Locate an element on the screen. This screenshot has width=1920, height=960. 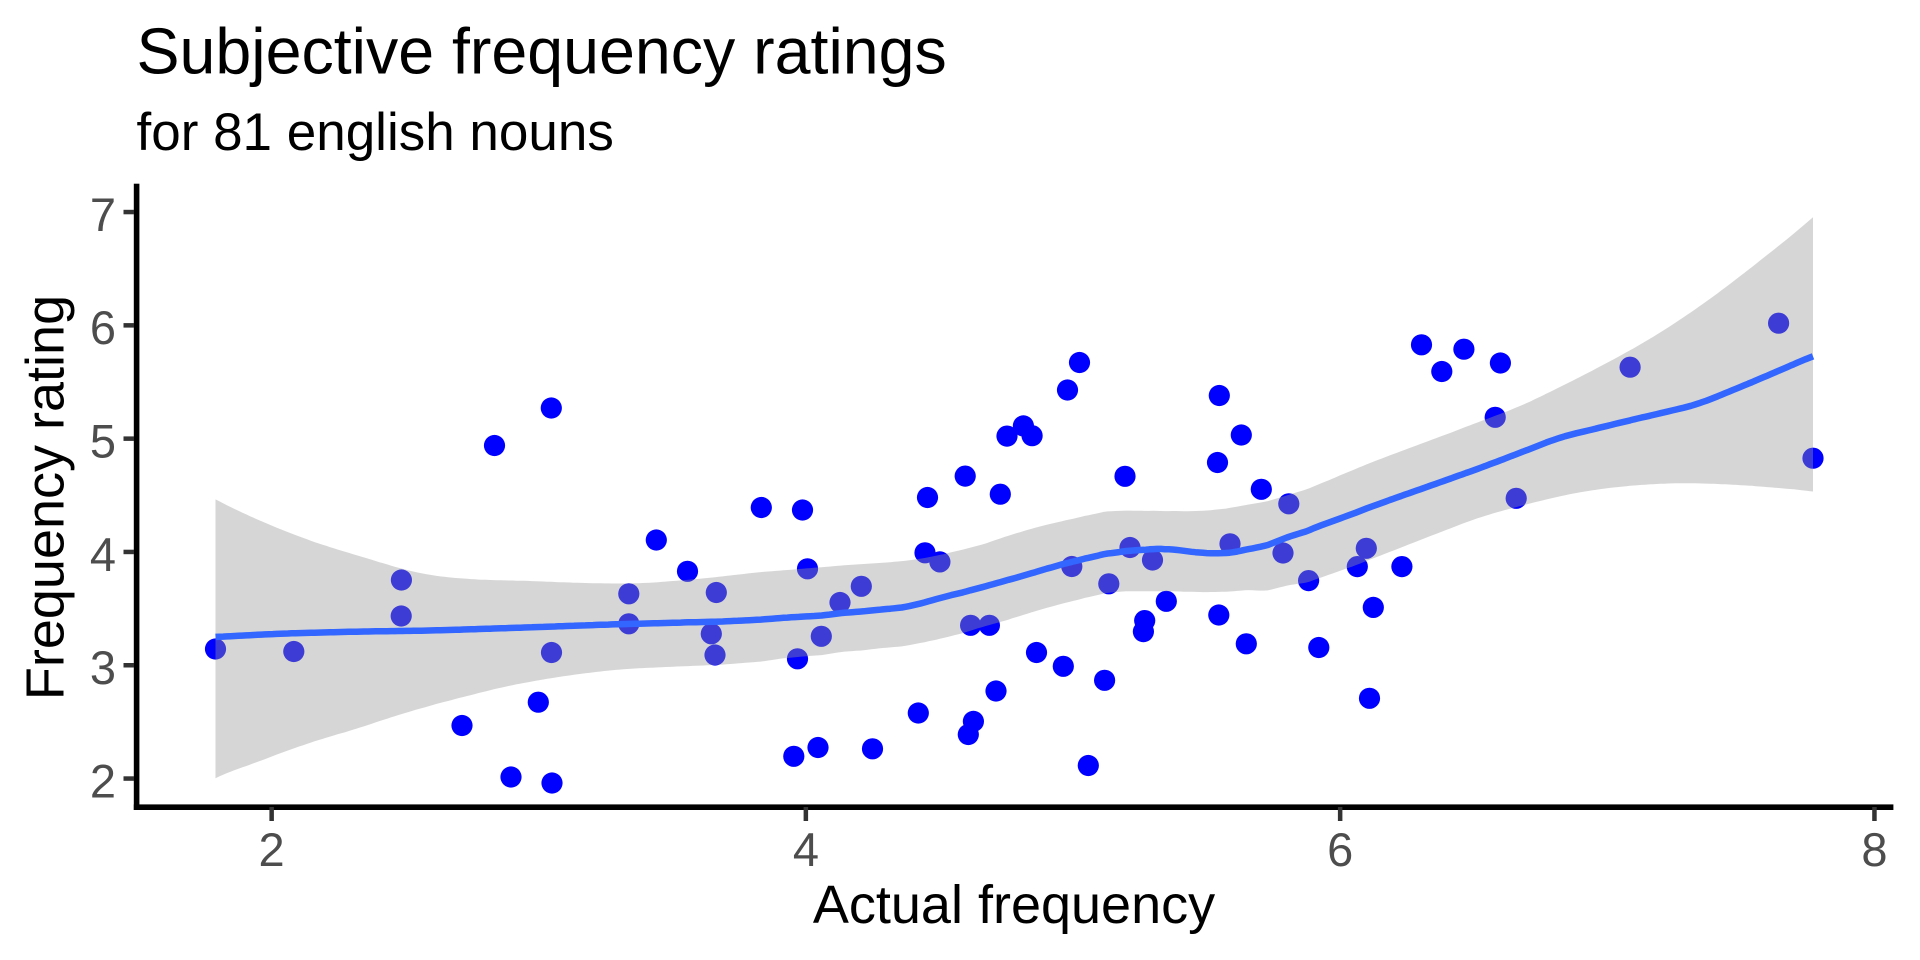
svg-text: for 81 english nouns is located at coordinates (375, 132).